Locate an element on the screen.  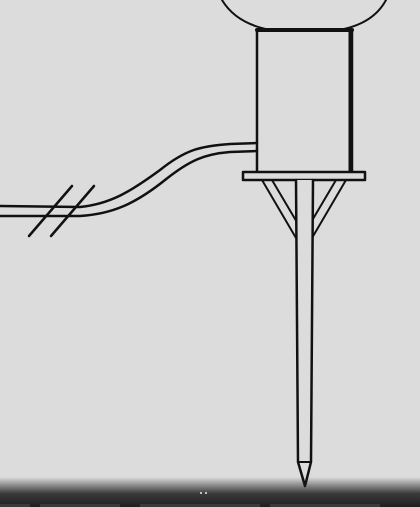
ground-stake is located at coordinates (304, 333).